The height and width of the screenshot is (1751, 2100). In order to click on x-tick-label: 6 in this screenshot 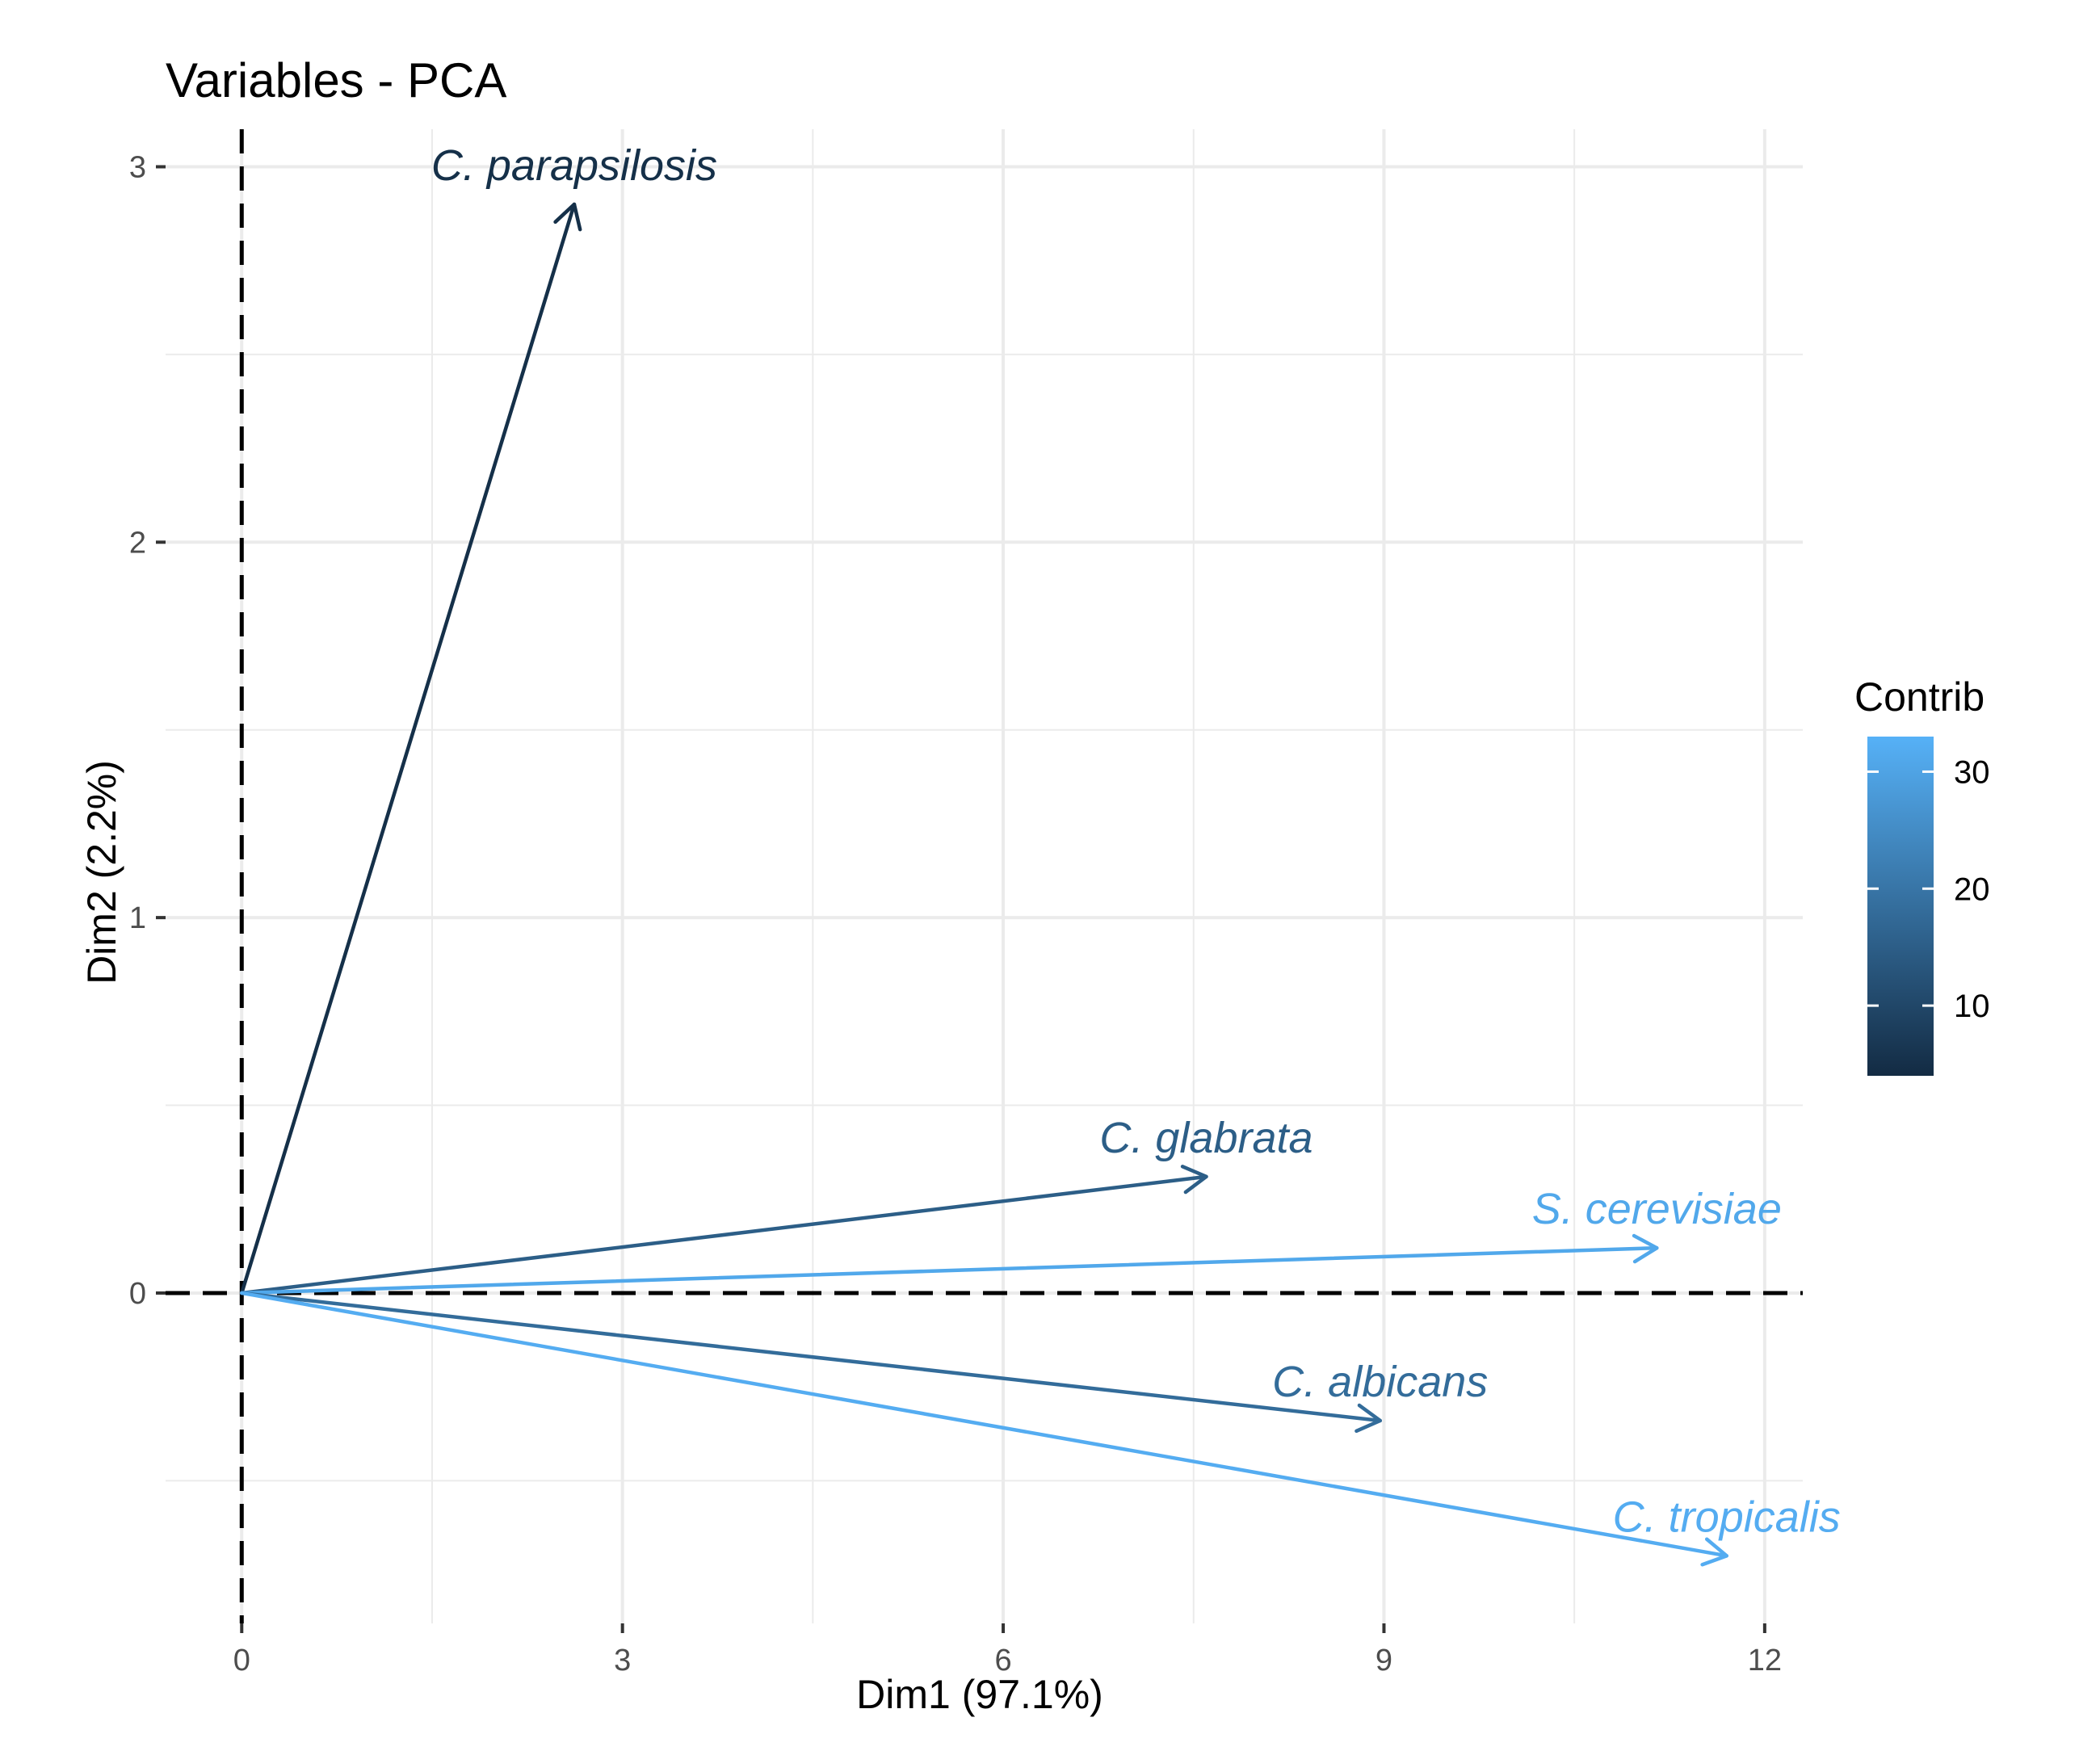, I will do `click(1002, 1661)`.